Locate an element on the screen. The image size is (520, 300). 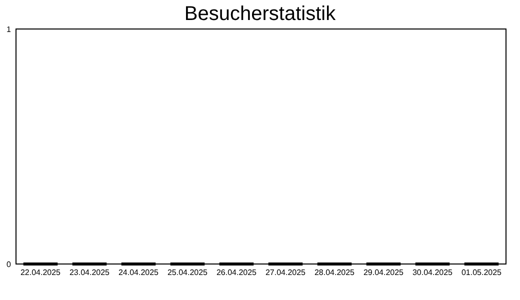
x-tick-label: 28.04.2025 is located at coordinates (335, 272).